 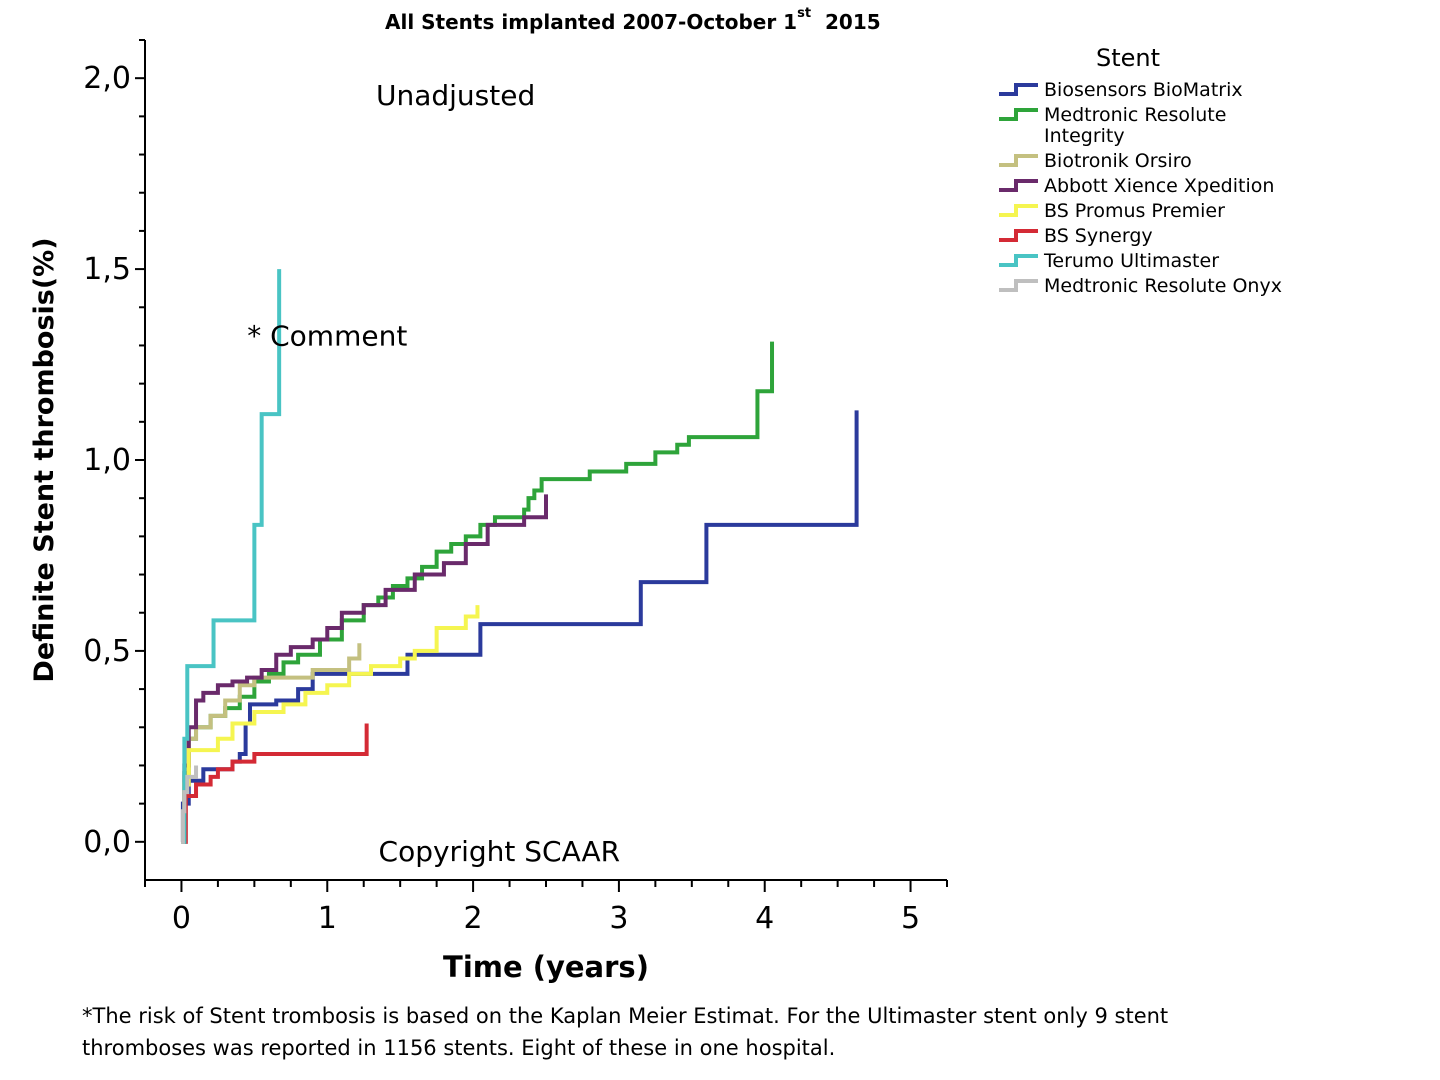 I want to click on series-line-terumo-ultimaster, so click(x=231, y=556).